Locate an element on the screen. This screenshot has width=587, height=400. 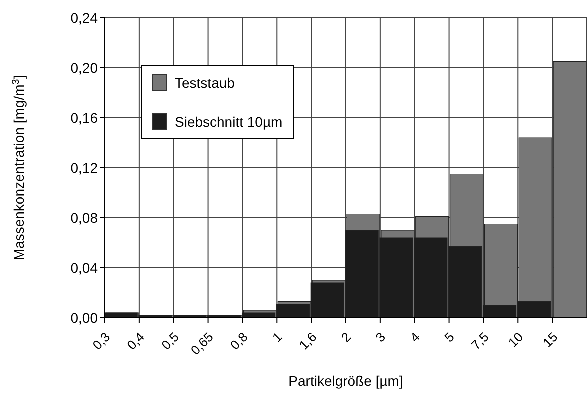
y-tick-label: 0,24 is located at coordinates (84, 18).